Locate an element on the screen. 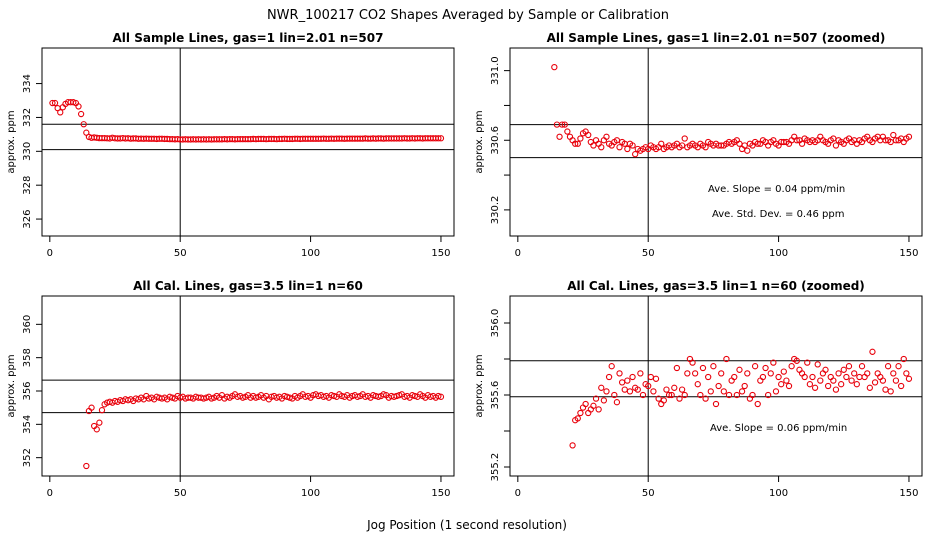  figure-x-axis-label: Jog Position (1 second resolution) is located at coordinates (466, 525).